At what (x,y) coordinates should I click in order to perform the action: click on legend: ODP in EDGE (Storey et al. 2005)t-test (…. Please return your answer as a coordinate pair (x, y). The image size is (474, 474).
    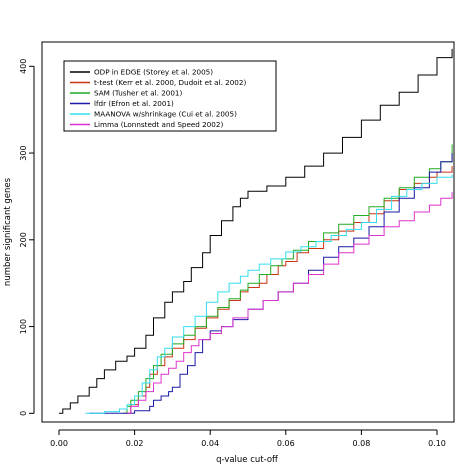
    Looking at the image, I should click on (170, 96).